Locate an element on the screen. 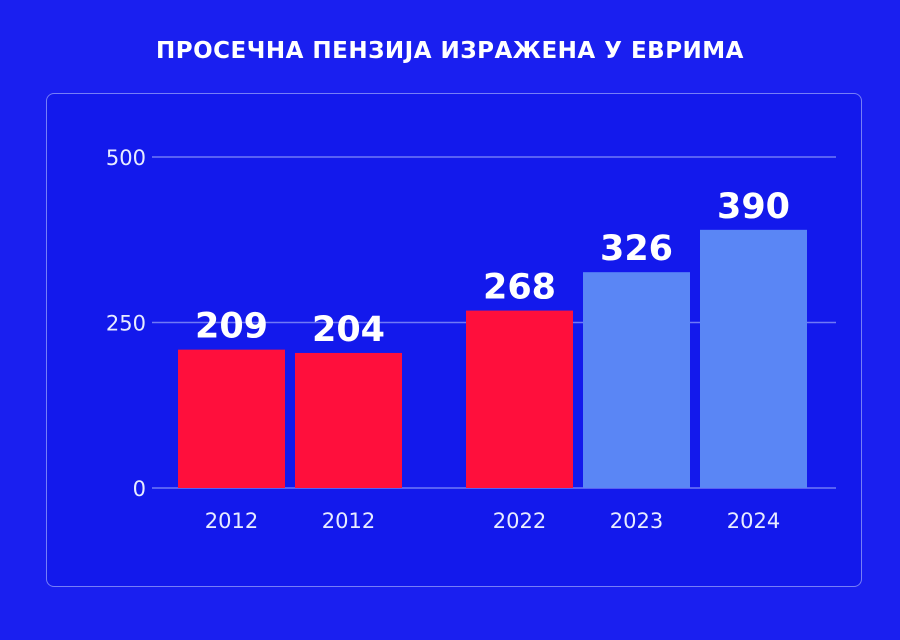 The image size is (900, 640). x-tick-label: 2023 is located at coordinates (636, 521).